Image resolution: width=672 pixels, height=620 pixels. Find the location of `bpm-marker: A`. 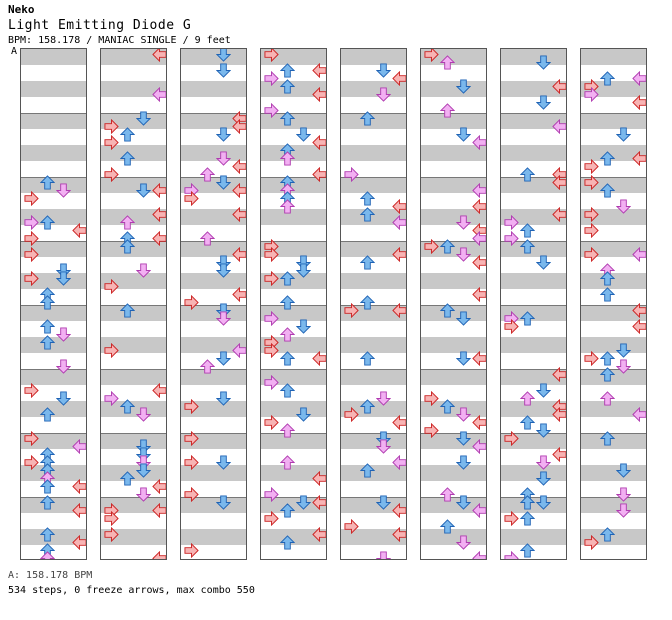

bpm-marker: A is located at coordinates (14, 51).